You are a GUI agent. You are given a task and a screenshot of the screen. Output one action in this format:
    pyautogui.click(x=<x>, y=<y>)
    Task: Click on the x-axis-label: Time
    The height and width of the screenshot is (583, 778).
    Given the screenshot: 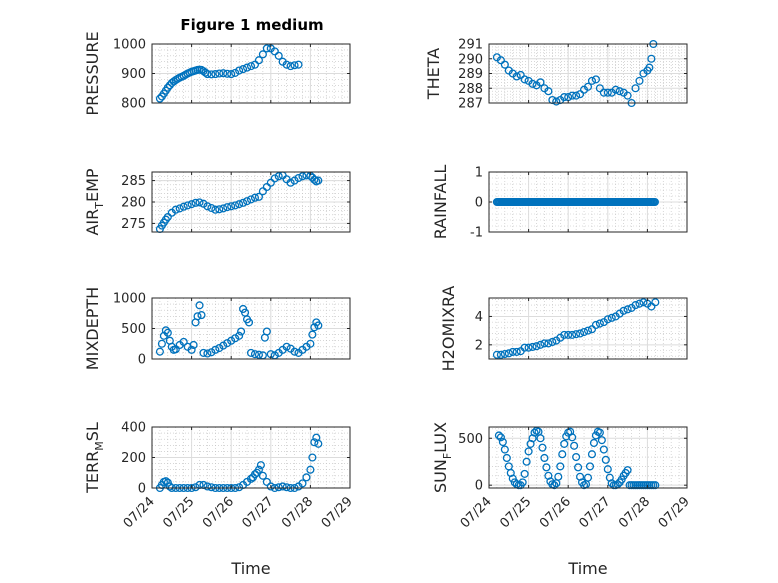 What is the action you would take?
    pyautogui.click(x=587, y=568)
    